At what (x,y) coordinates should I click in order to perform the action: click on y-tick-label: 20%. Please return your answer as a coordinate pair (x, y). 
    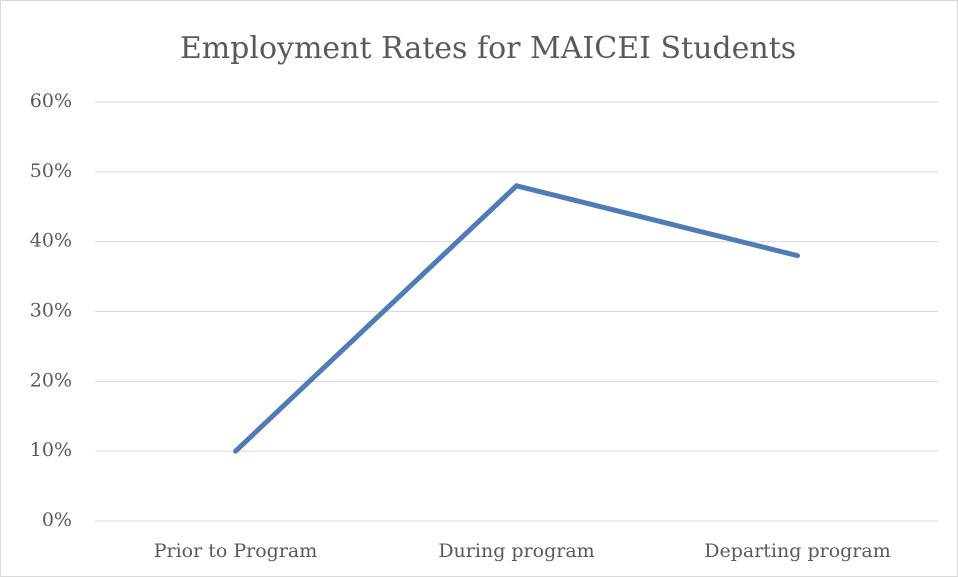
    Looking at the image, I should click on (51, 380).